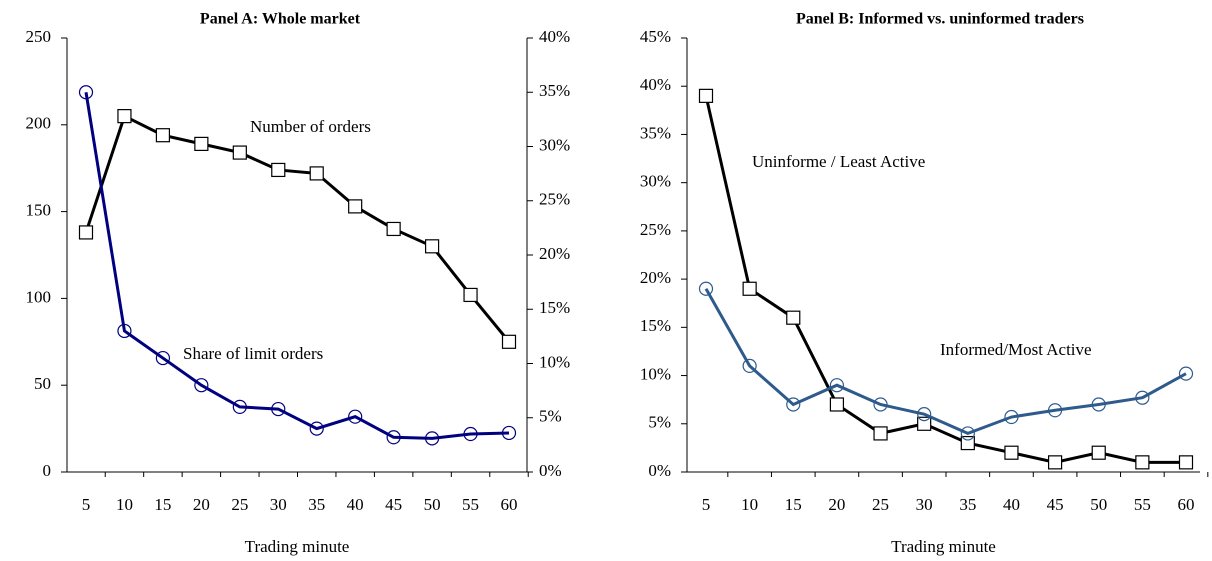  Describe the element at coordinates (554, 253) in the screenshot. I see `y2-tick-label: 20%` at that location.